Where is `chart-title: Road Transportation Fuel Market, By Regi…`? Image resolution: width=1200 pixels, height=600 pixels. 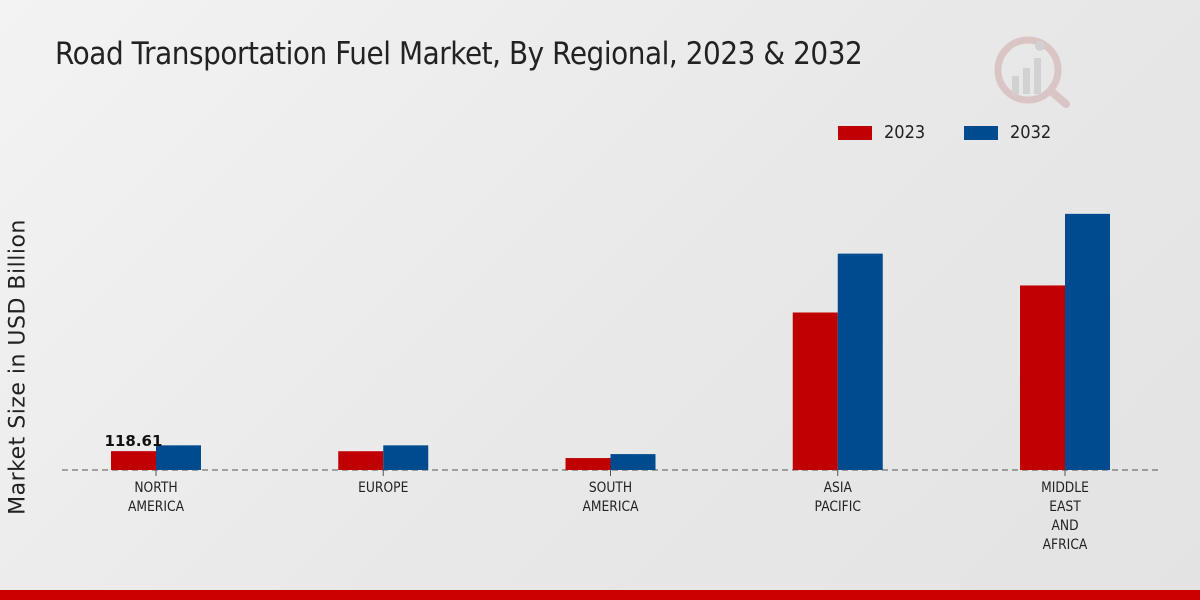
chart-title: Road Transportation Fuel Market, By Regi… is located at coordinates (459, 54).